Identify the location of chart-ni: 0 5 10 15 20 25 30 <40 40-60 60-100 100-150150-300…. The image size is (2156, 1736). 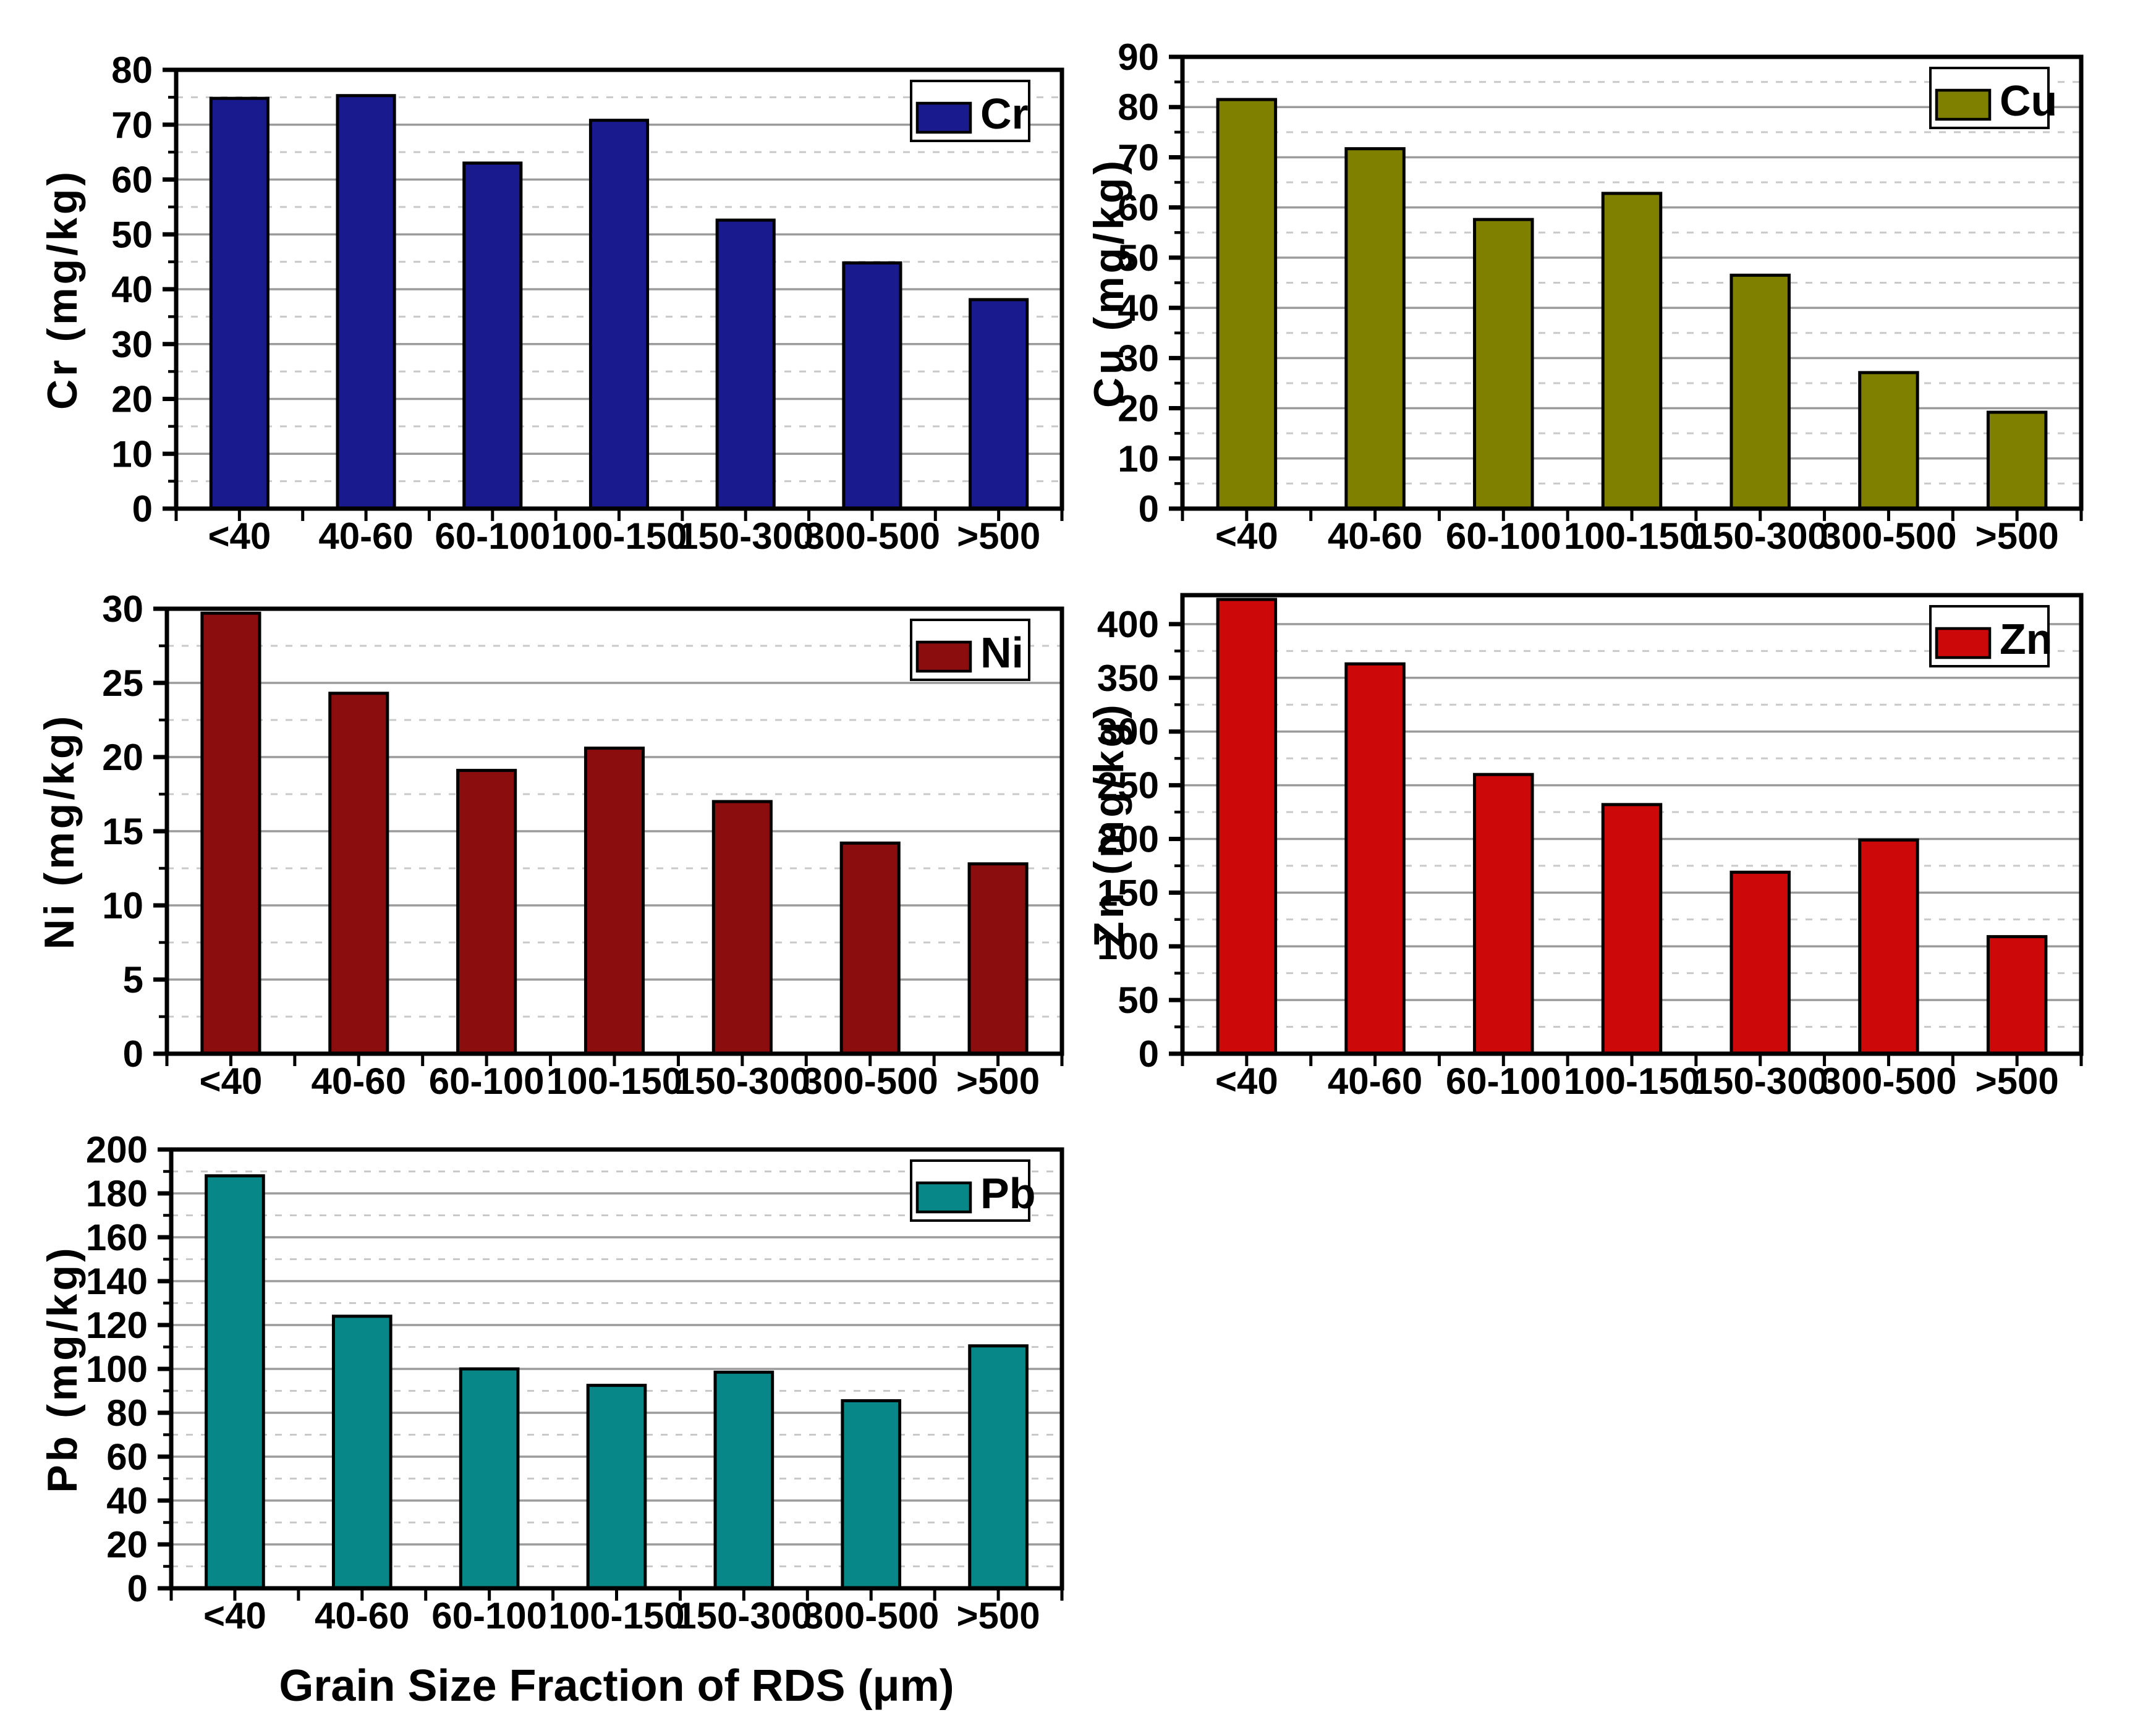
(550, 845).